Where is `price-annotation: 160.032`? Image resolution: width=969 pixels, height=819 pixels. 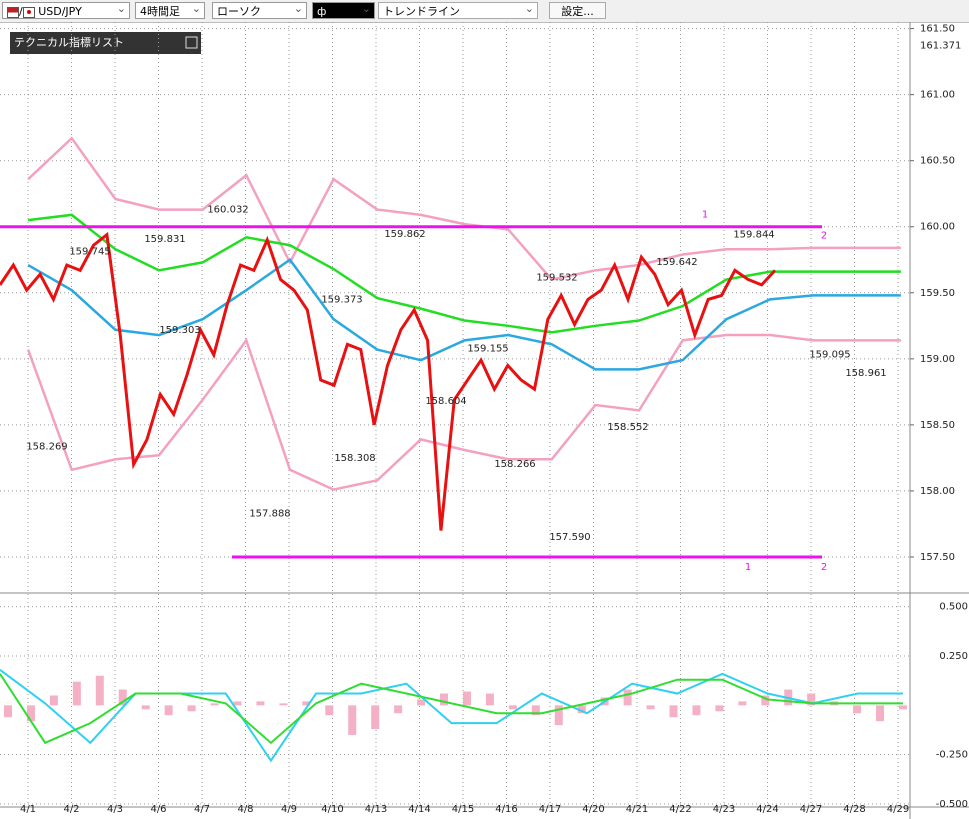
price-annotation: 160.032 is located at coordinates (227, 210).